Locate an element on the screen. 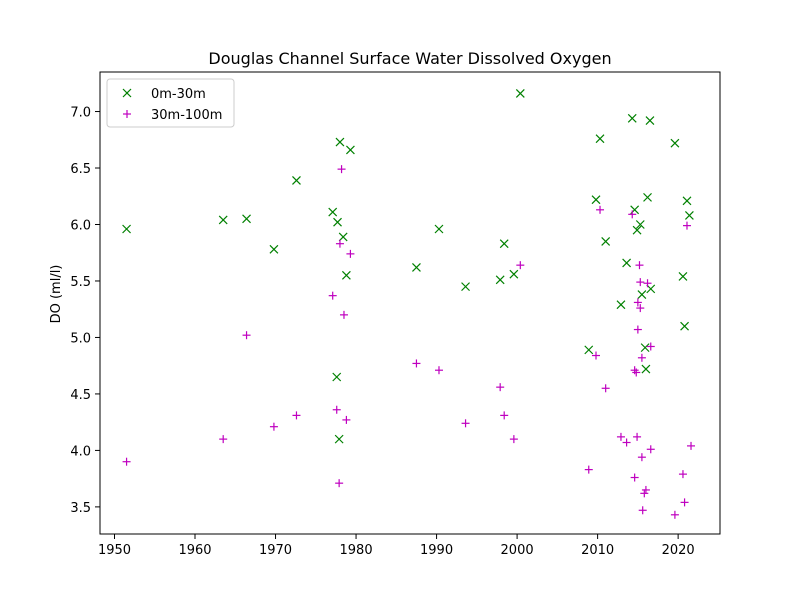 This screenshot has width=800, height=600. x-axis-ticks: 1950 1960 1970 1980 1990 2000 2010 2020 is located at coordinates (396, 546).